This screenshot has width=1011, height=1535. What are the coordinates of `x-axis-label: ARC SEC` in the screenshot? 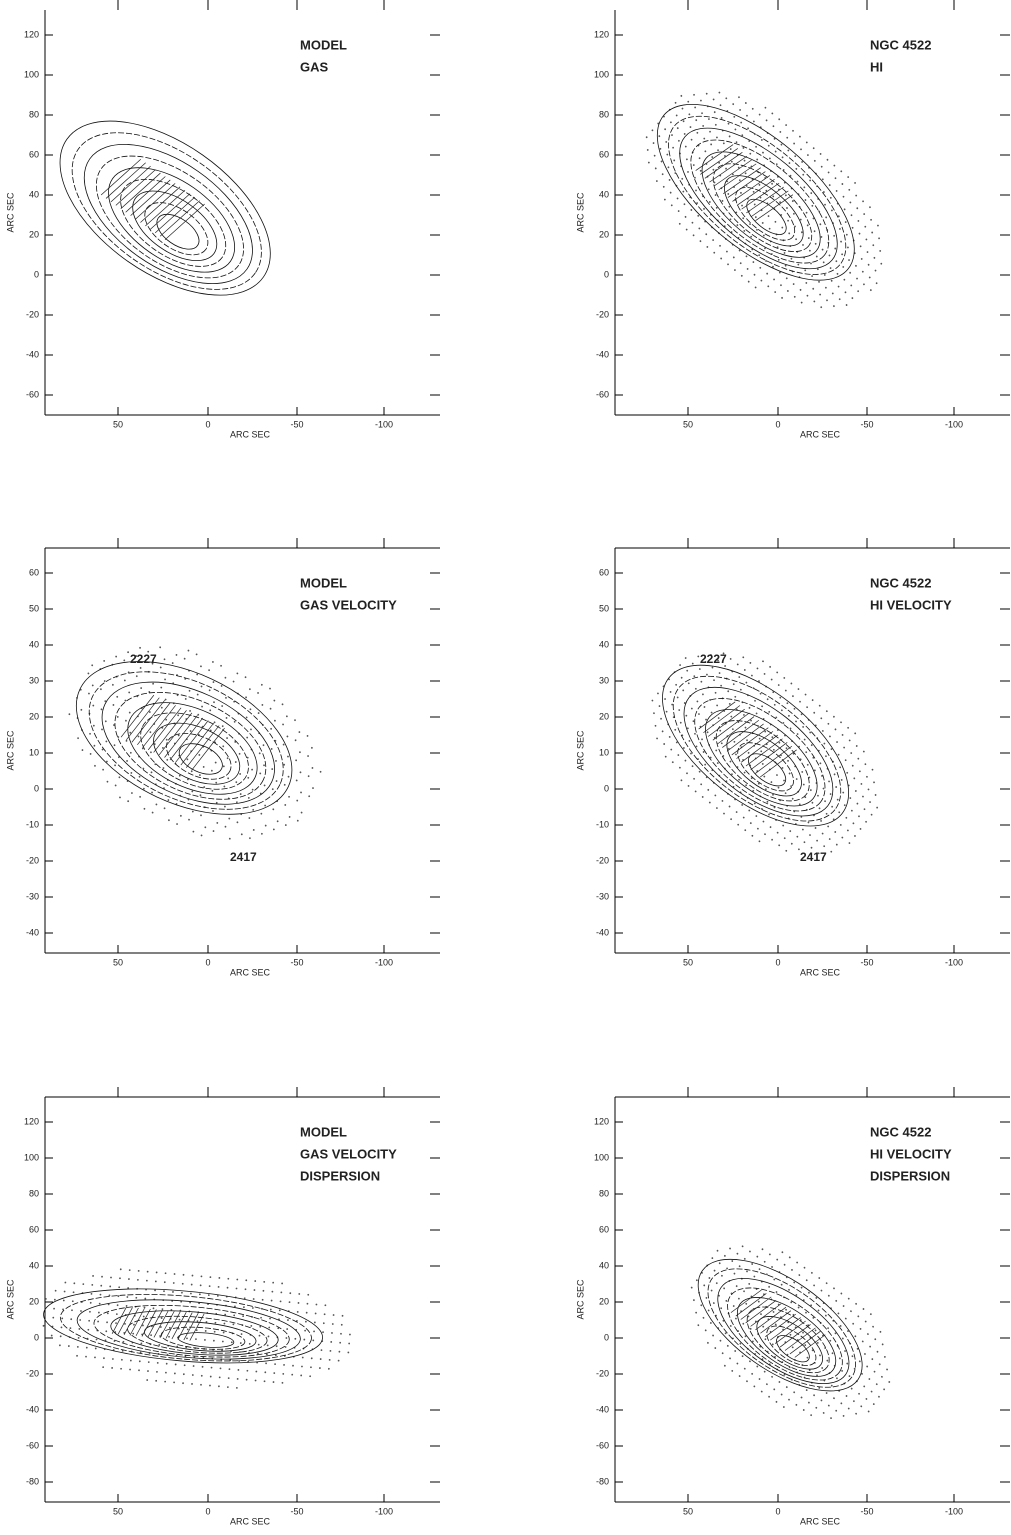 It's located at (820, 1521).